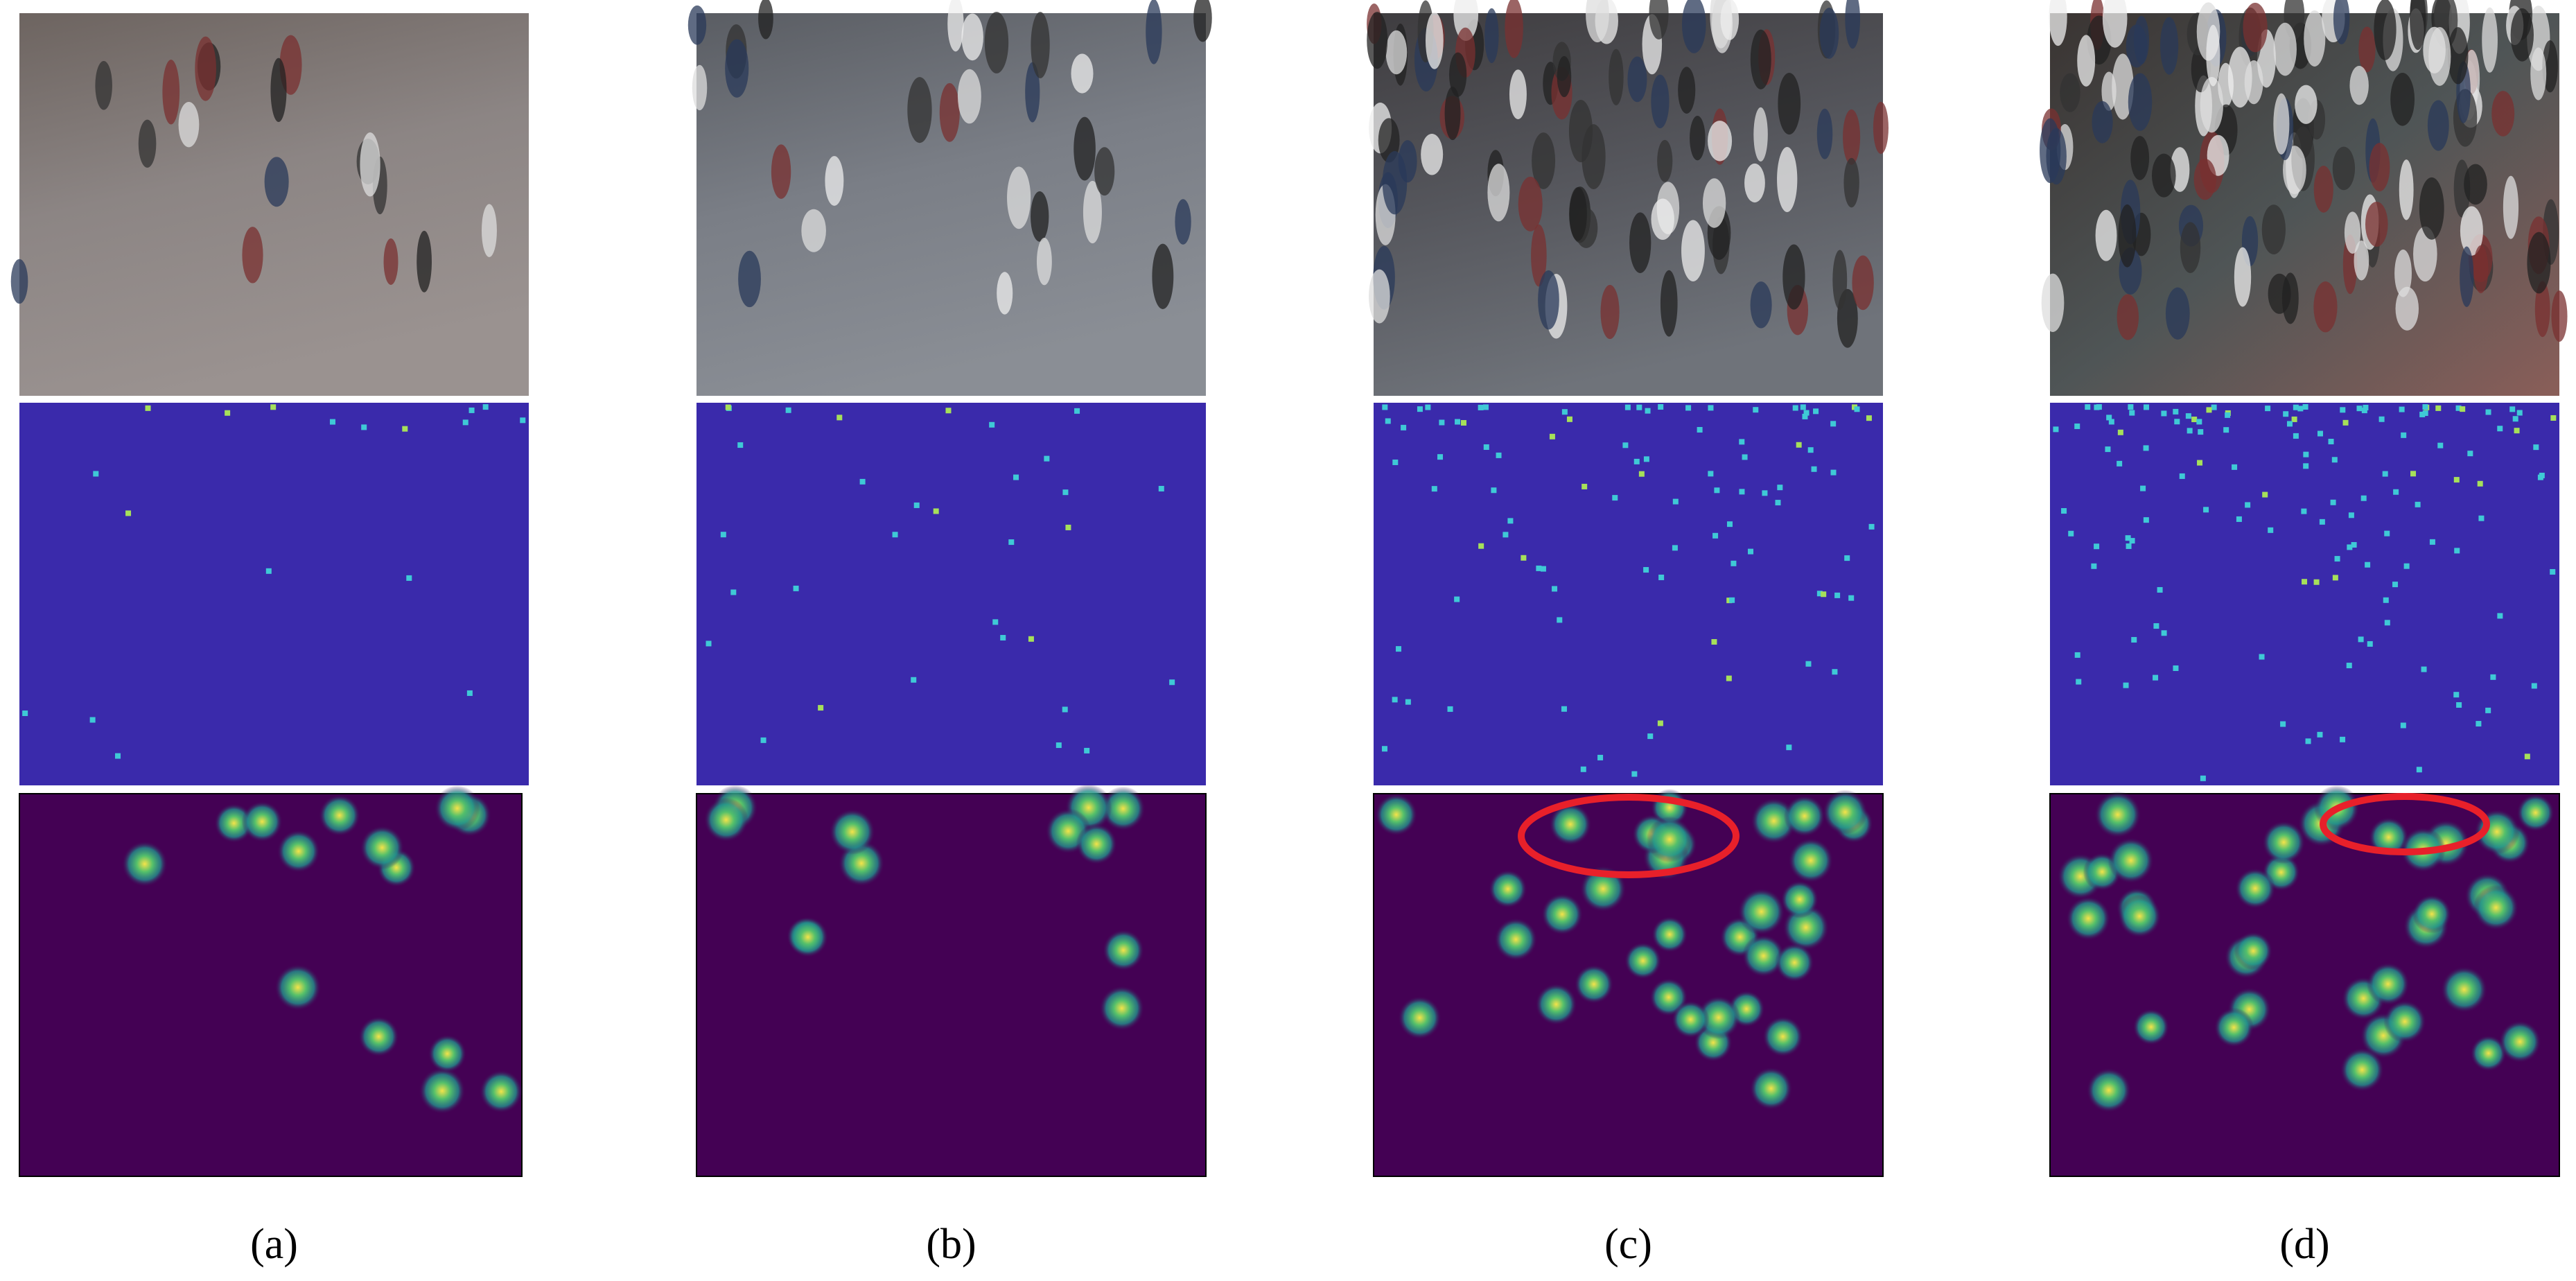 This screenshot has height=1281, width=2576. I want to click on density-map, so click(2304, 594).